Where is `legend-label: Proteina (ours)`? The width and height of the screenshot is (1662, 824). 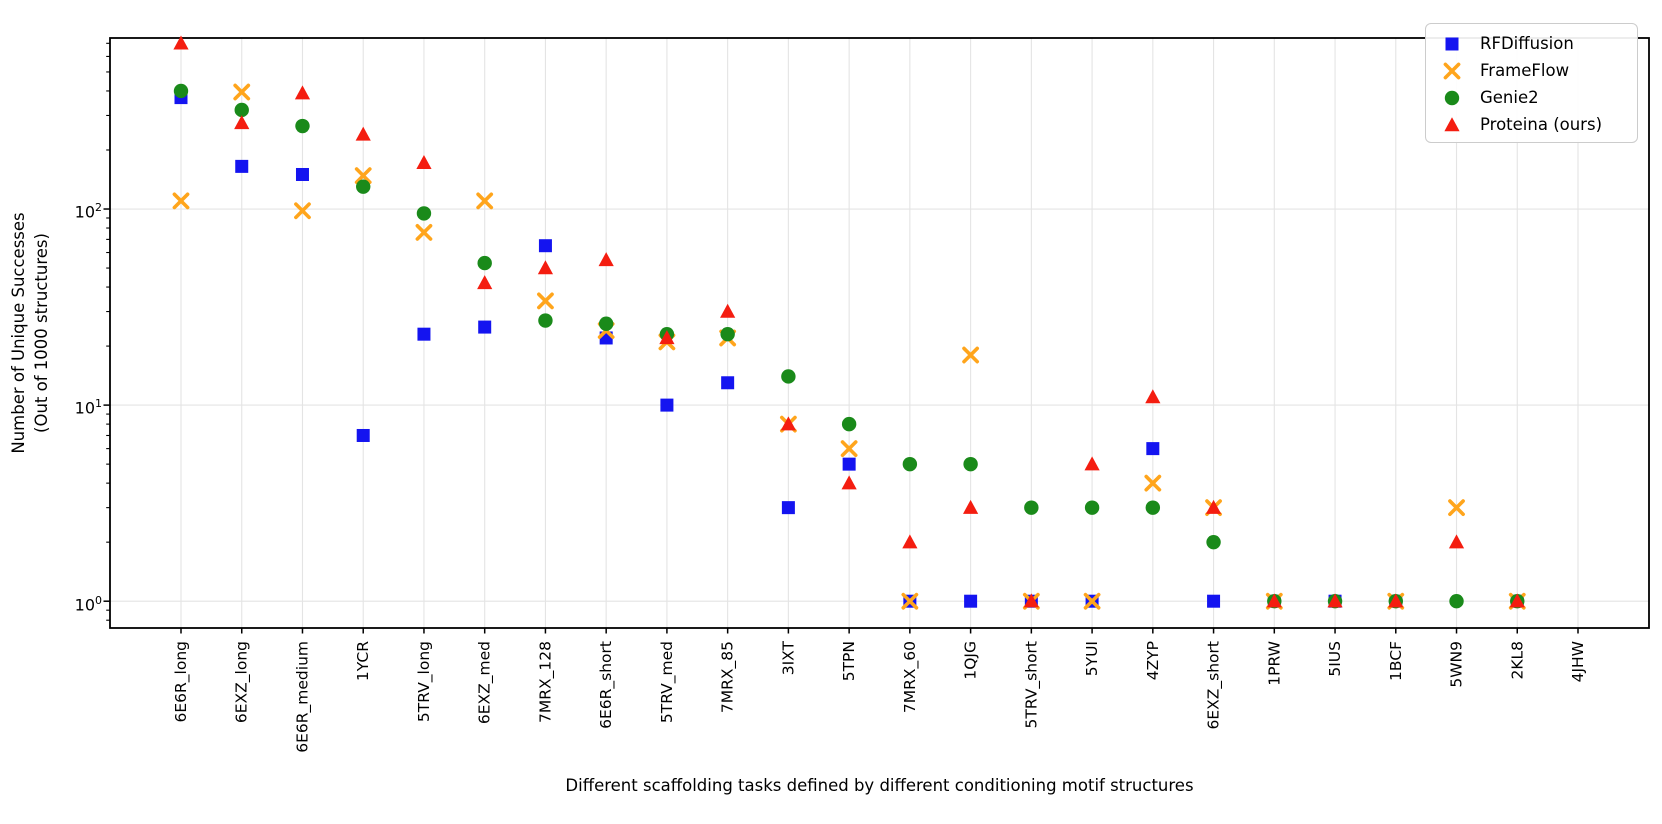
legend-label: Proteina (ours) is located at coordinates (1541, 124).